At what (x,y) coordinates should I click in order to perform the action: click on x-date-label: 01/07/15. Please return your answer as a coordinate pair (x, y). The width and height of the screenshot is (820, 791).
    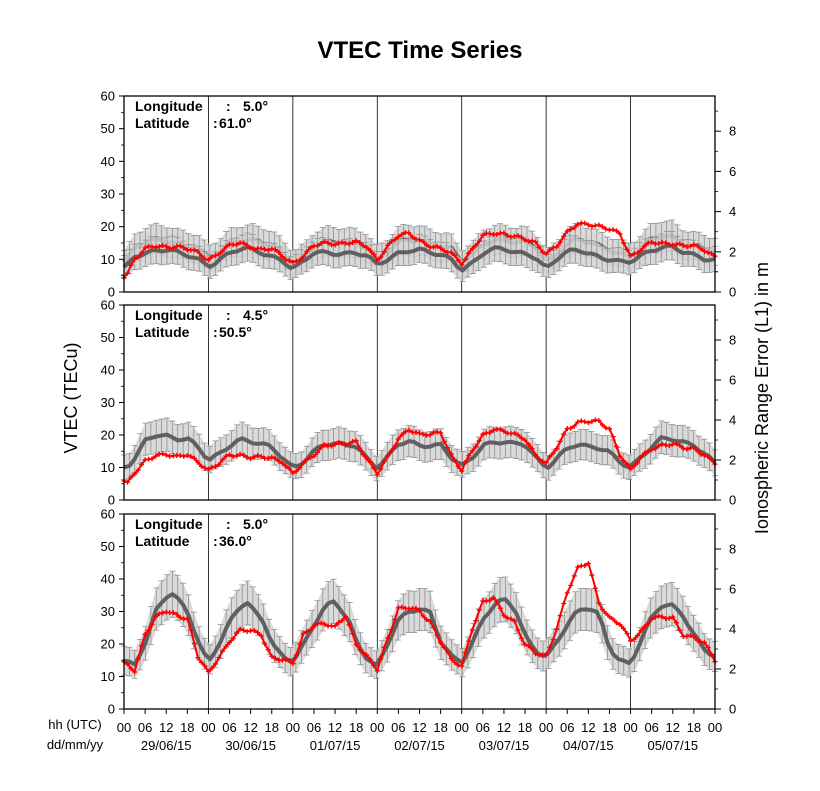
    Looking at the image, I should click on (335, 745).